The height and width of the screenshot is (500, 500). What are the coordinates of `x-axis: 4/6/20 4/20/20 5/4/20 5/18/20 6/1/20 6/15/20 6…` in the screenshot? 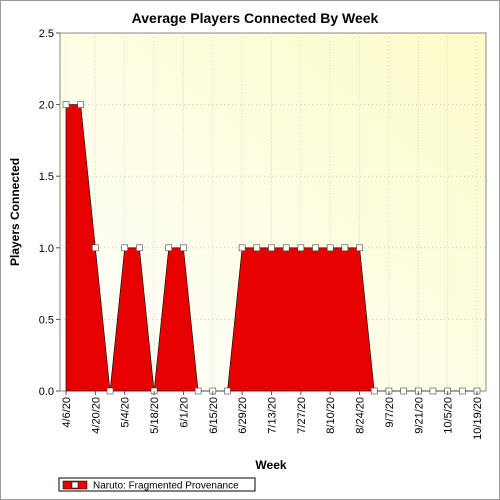 It's located at (272, 415).